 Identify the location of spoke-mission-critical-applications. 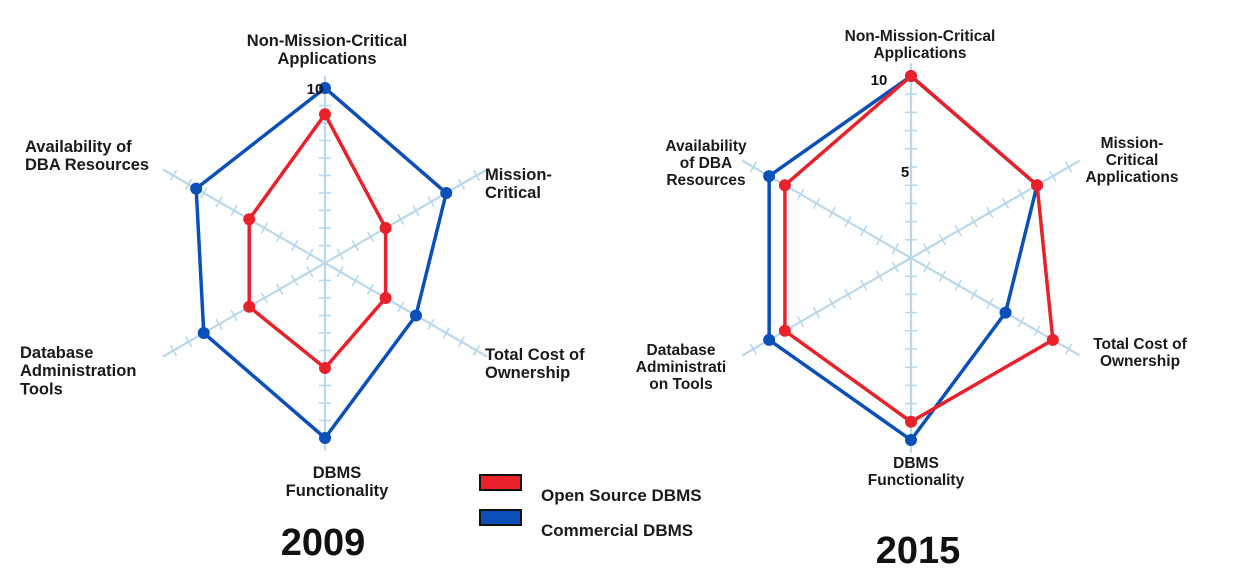
(995, 209).